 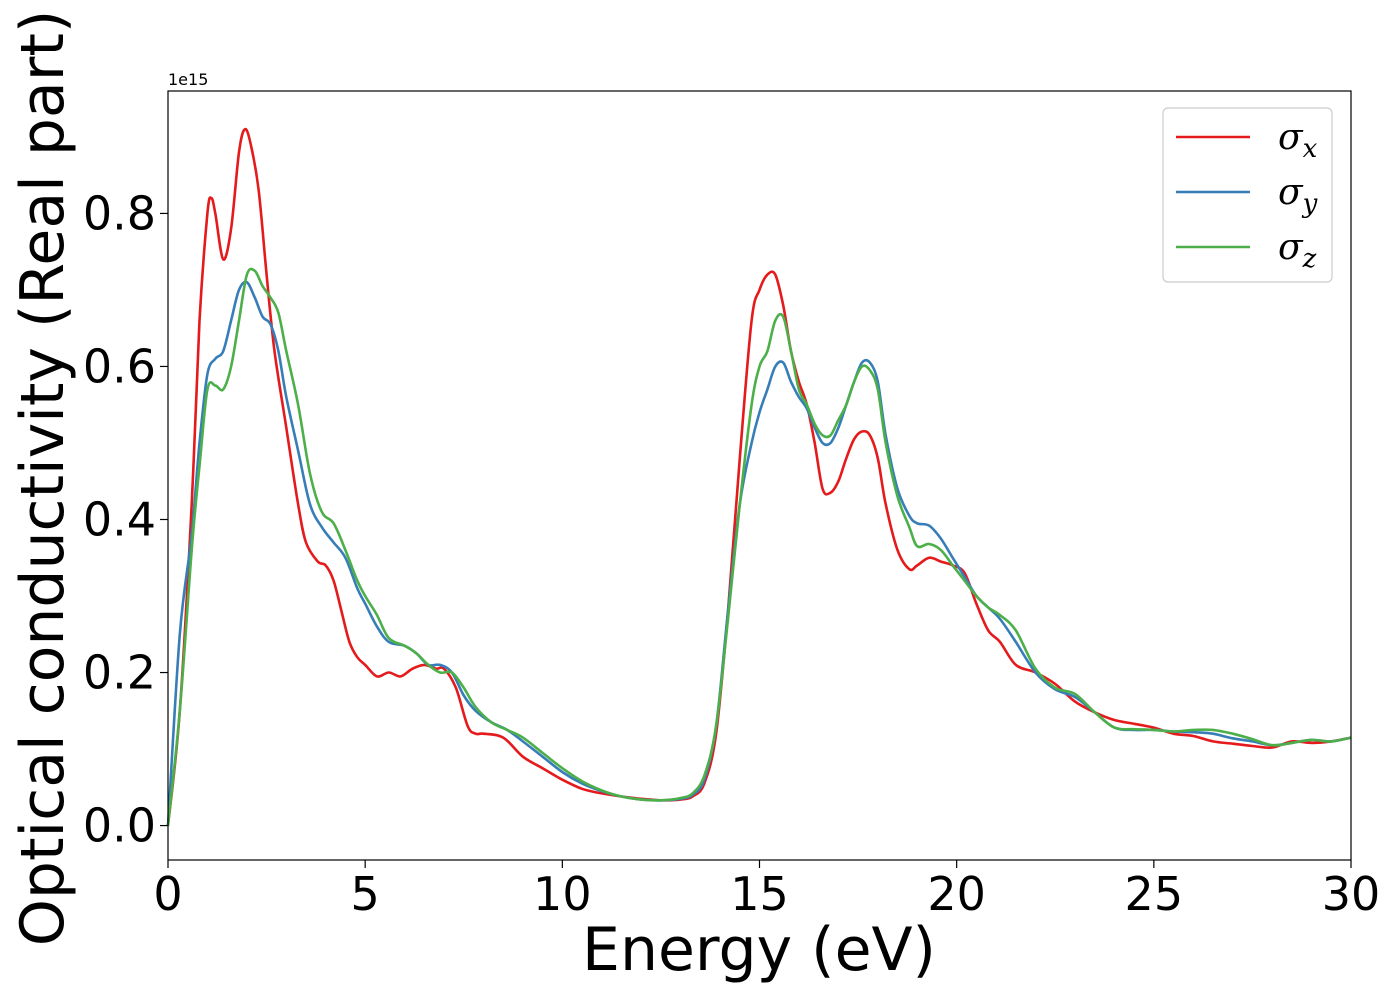 I want to click on legend-label-z: σz, so click(x=1297, y=250).